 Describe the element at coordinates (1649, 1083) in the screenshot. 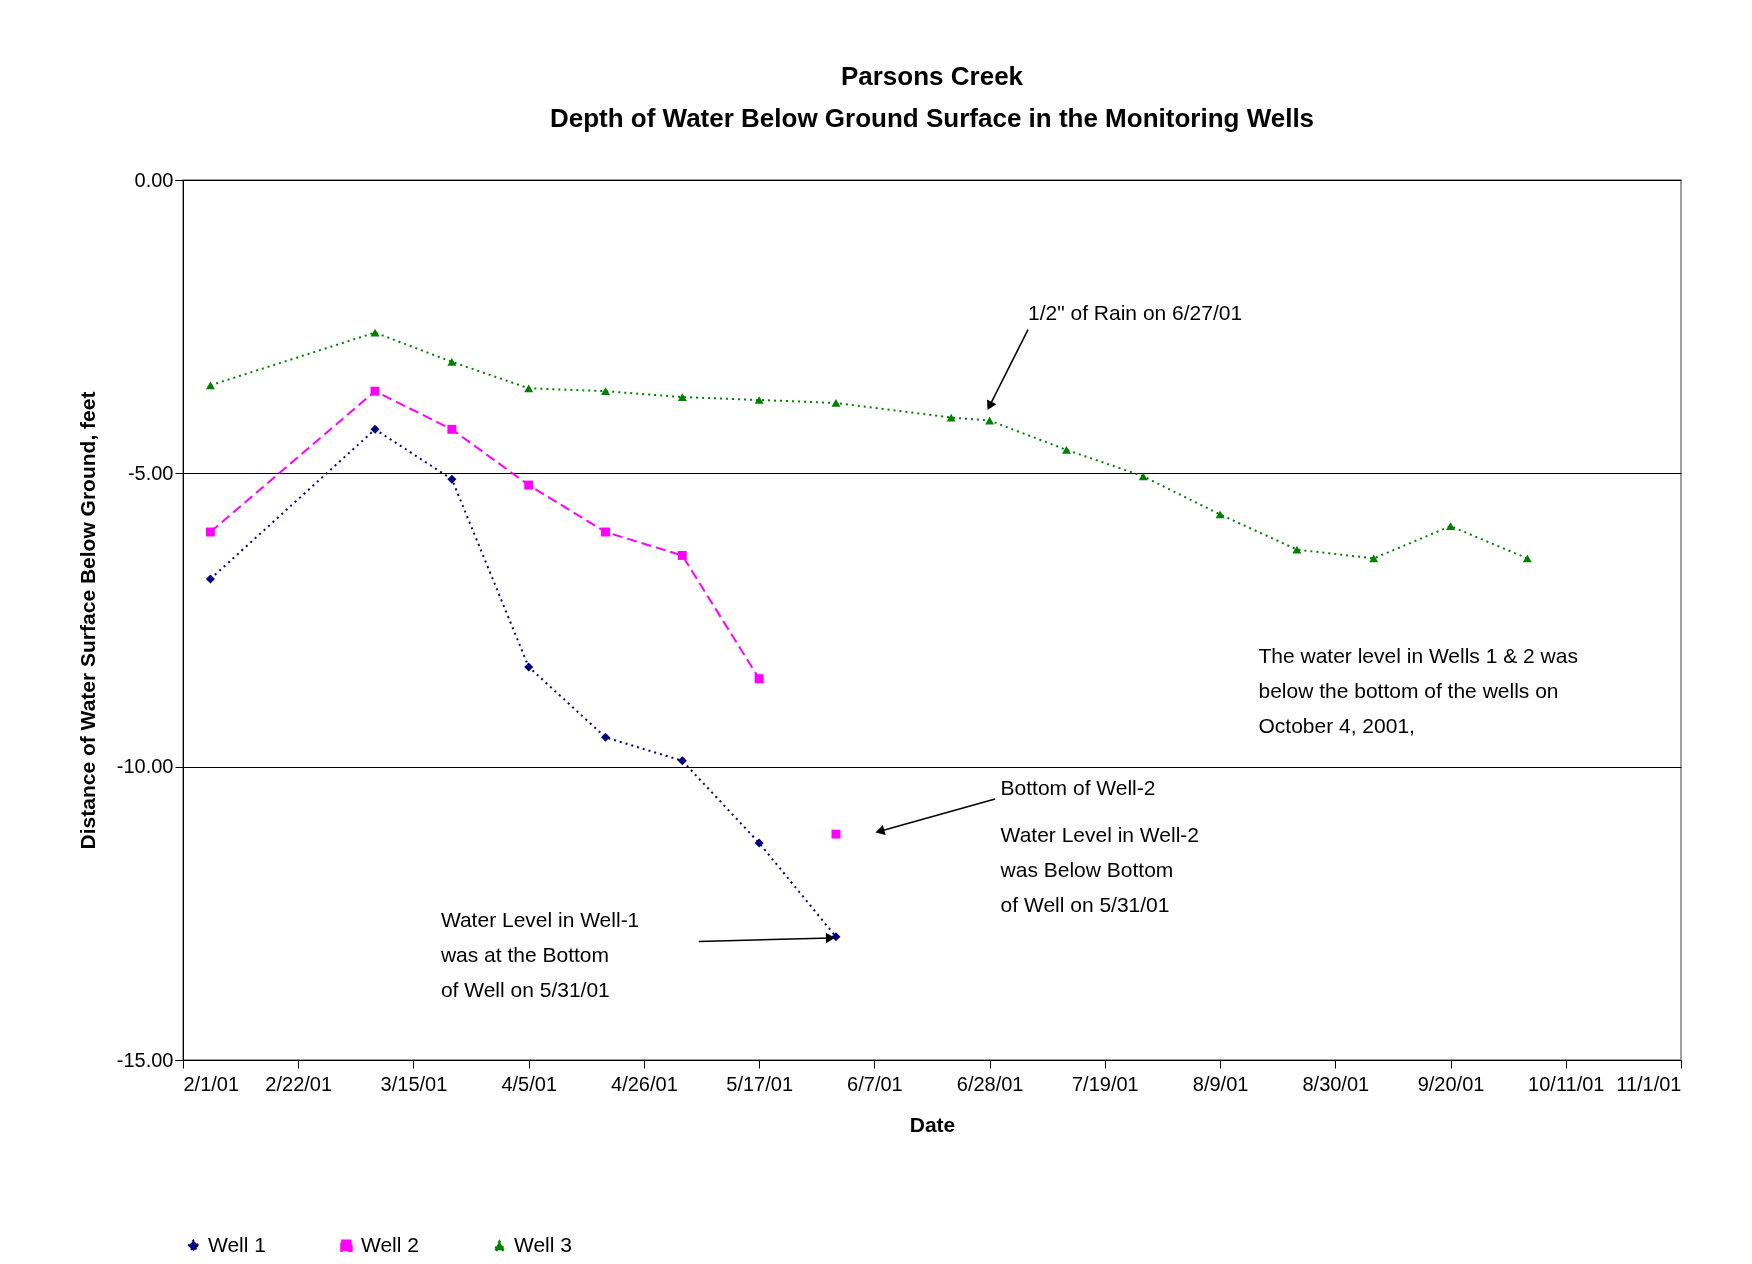

I see `x-tick-label: 11/1/01` at that location.